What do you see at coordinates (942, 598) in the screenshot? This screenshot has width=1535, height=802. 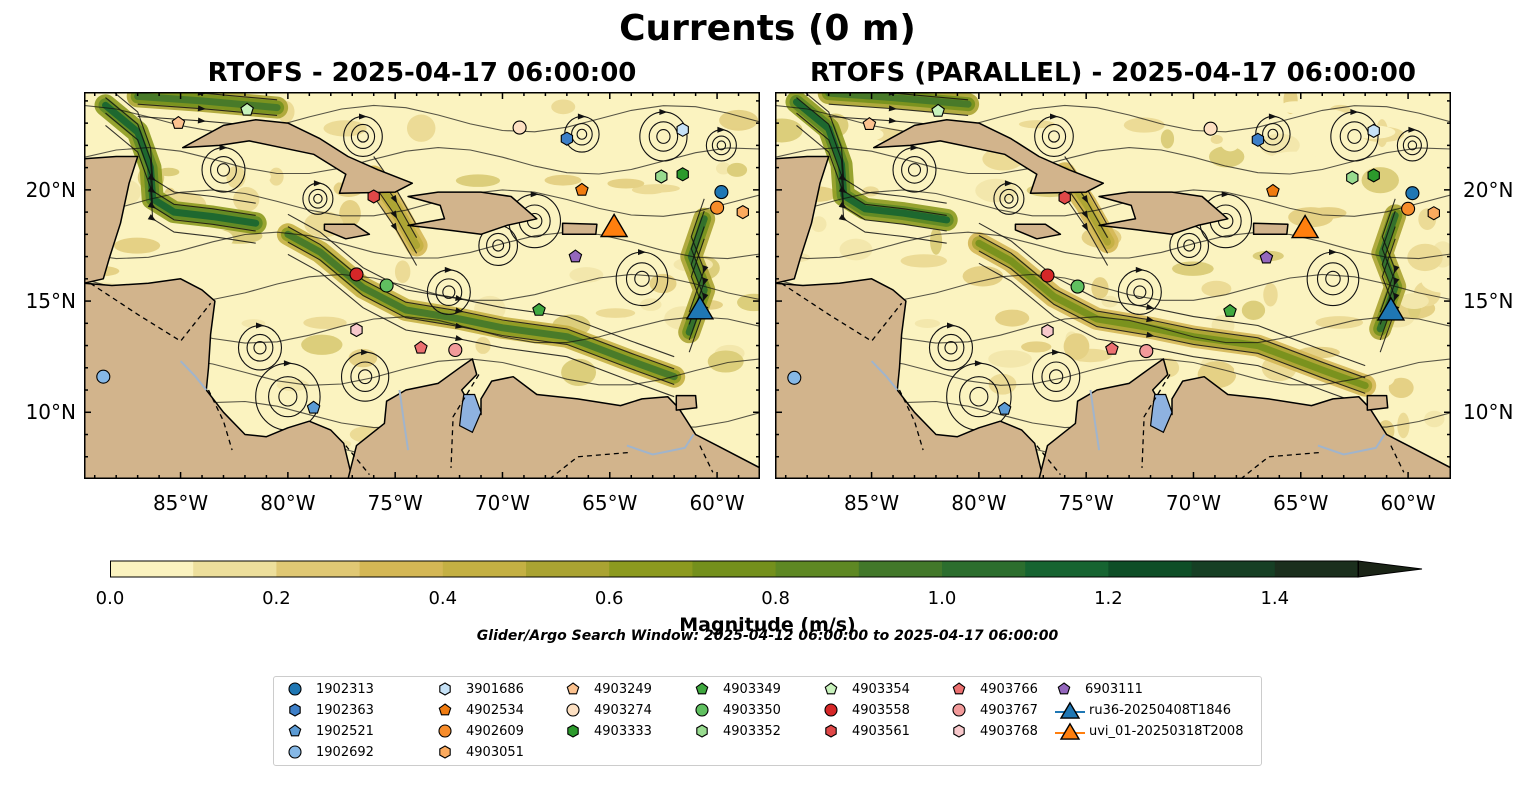 I see `colorbar-tick-label: 1.0` at bounding box center [942, 598].